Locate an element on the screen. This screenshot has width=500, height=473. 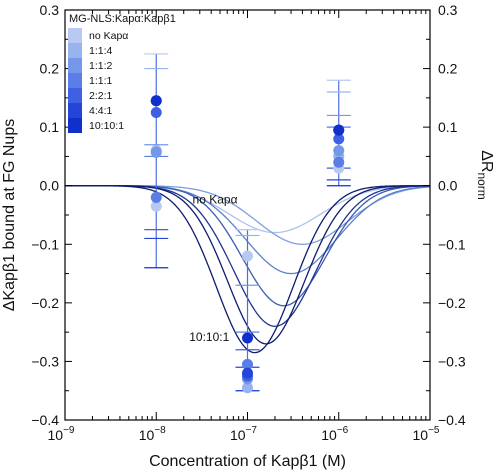
y-axis-label-right: ΔRnorm is located at coordinates (485, 175).